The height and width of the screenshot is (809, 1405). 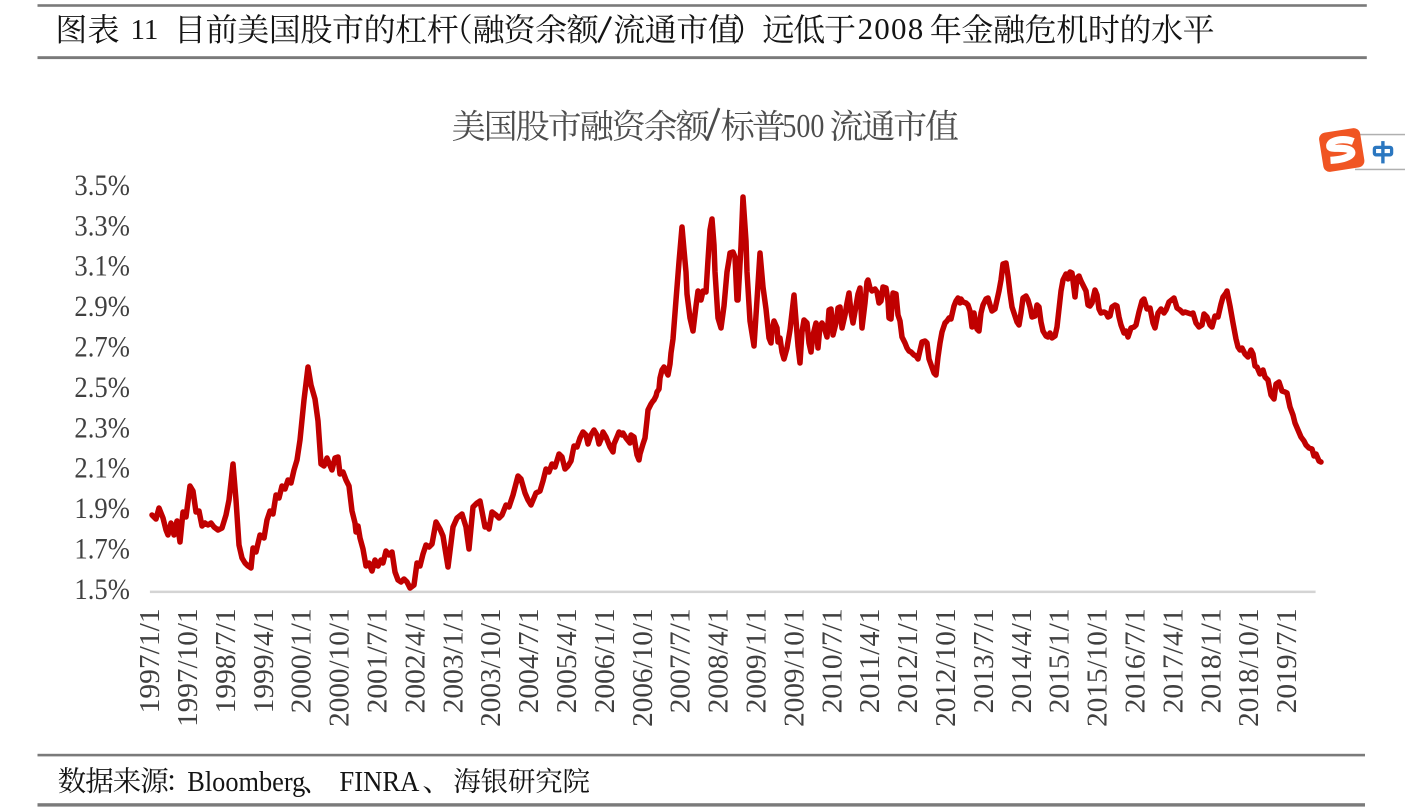 What do you see at coordinates (415, 660) in the screenshot?
I see `svg-text: 2002/4/1` at bounding box center [415, 660].